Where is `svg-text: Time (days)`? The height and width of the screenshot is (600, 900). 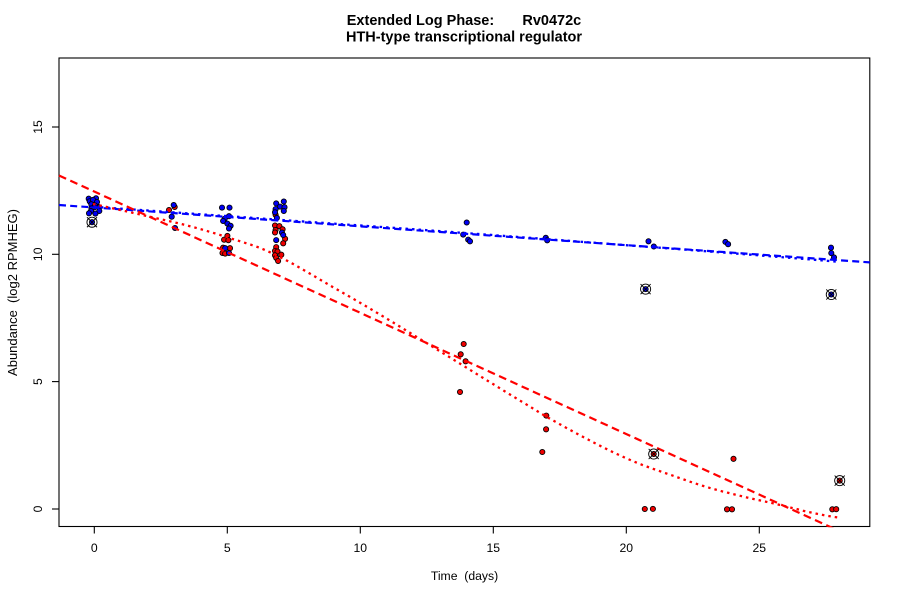 svg-text: Time (days) is located at coordinates (464, 576).